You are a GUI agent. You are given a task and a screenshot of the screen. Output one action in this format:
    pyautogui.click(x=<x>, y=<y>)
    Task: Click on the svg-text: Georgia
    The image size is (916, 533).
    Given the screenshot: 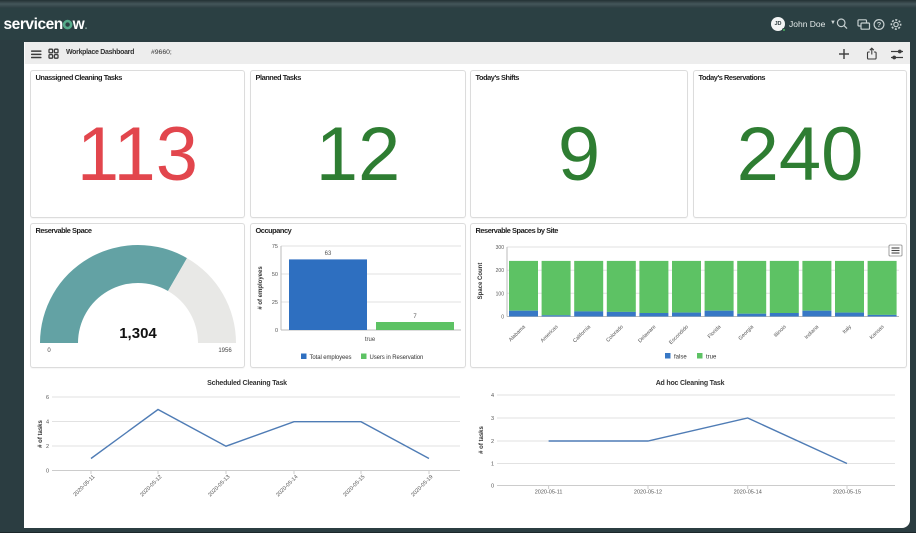 What is the action you would take?
    pyautogui.click(x=747, y=333)
    